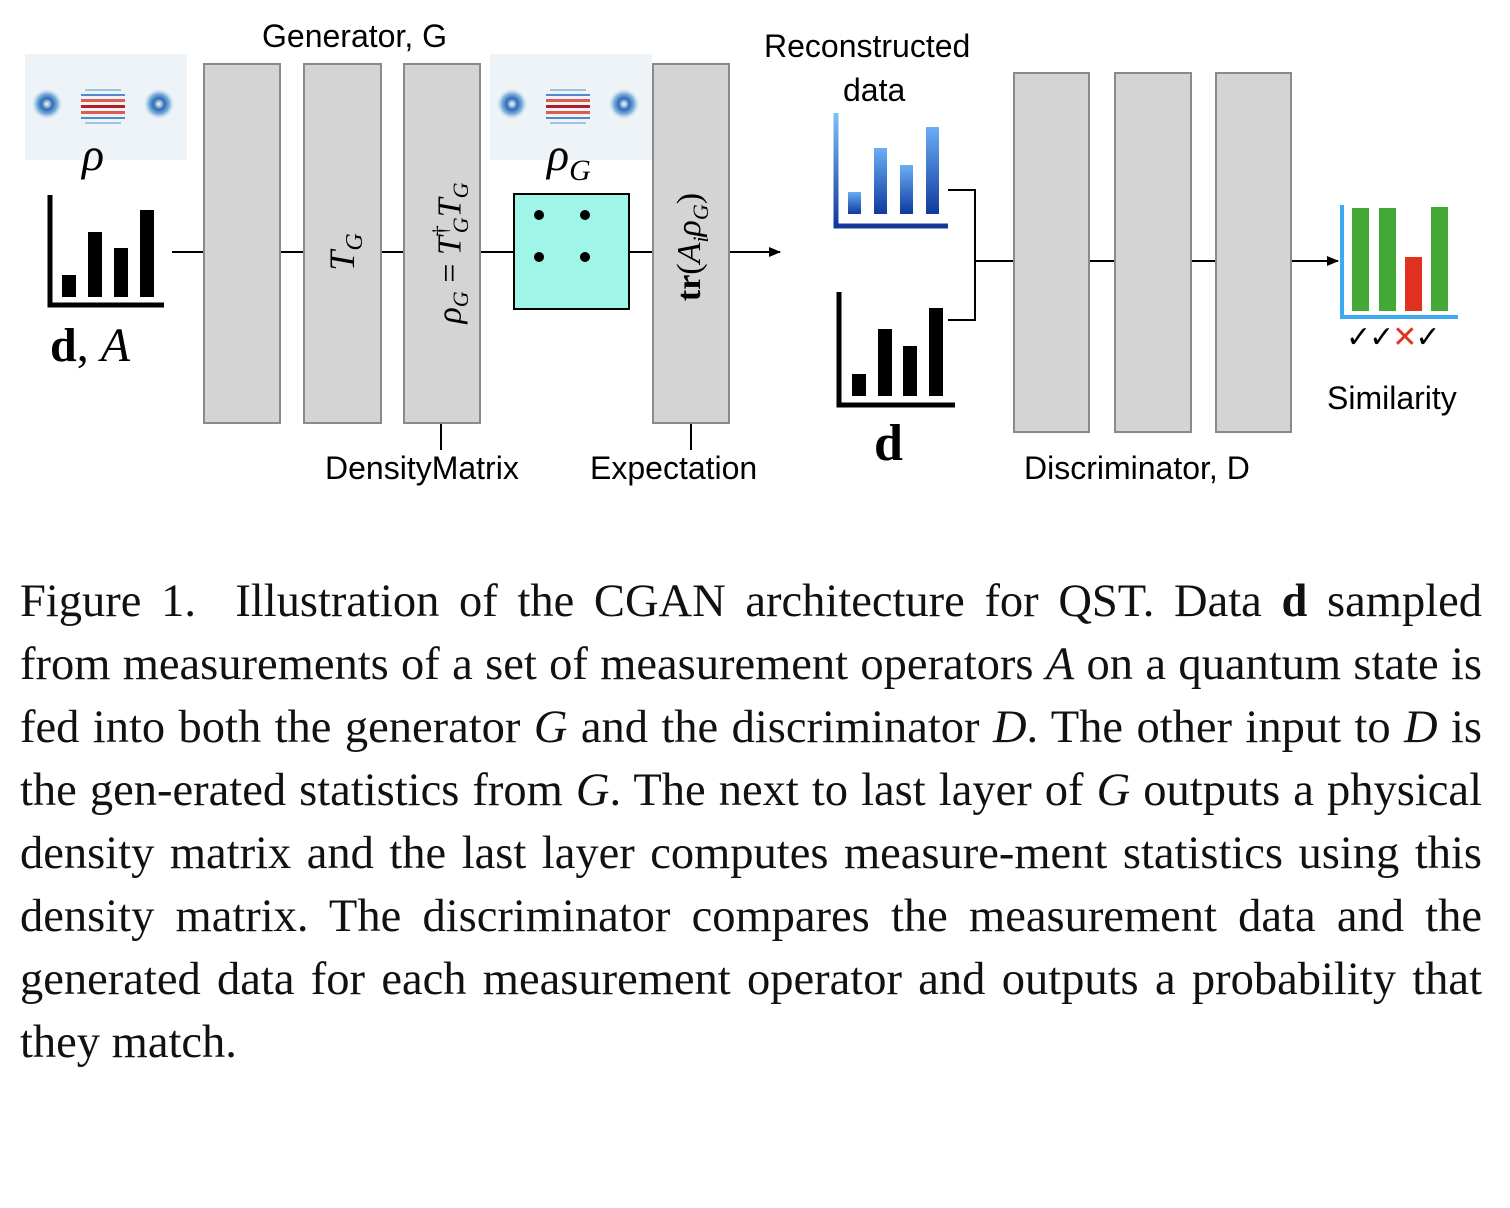 This screenshot has height=1208, width=1510. What do you see at coordinates (888, 443) in the screenshot?
I see `data-symbol: d` at bounding box center [888, 443].